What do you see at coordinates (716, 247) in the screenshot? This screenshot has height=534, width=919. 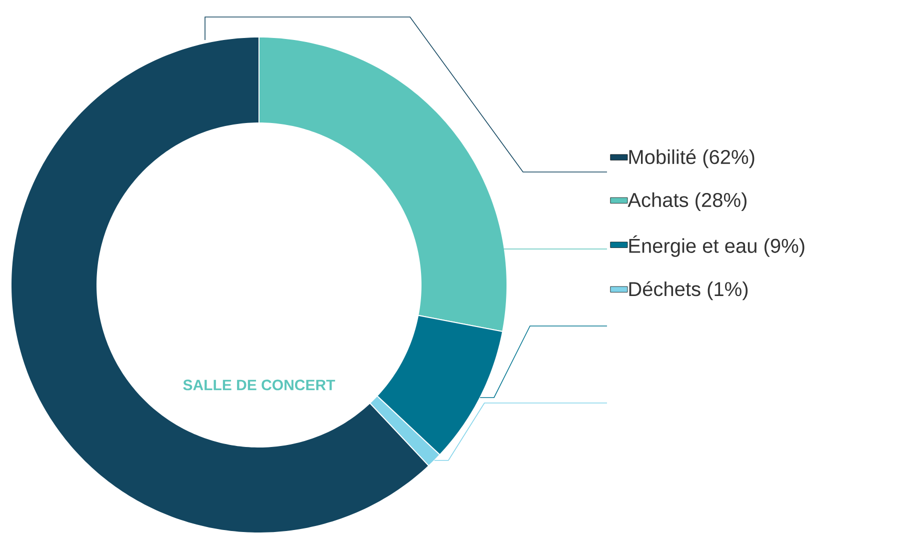 I see `legend-label: Énergie et eau (9%)` at bounding box center [716, 247].